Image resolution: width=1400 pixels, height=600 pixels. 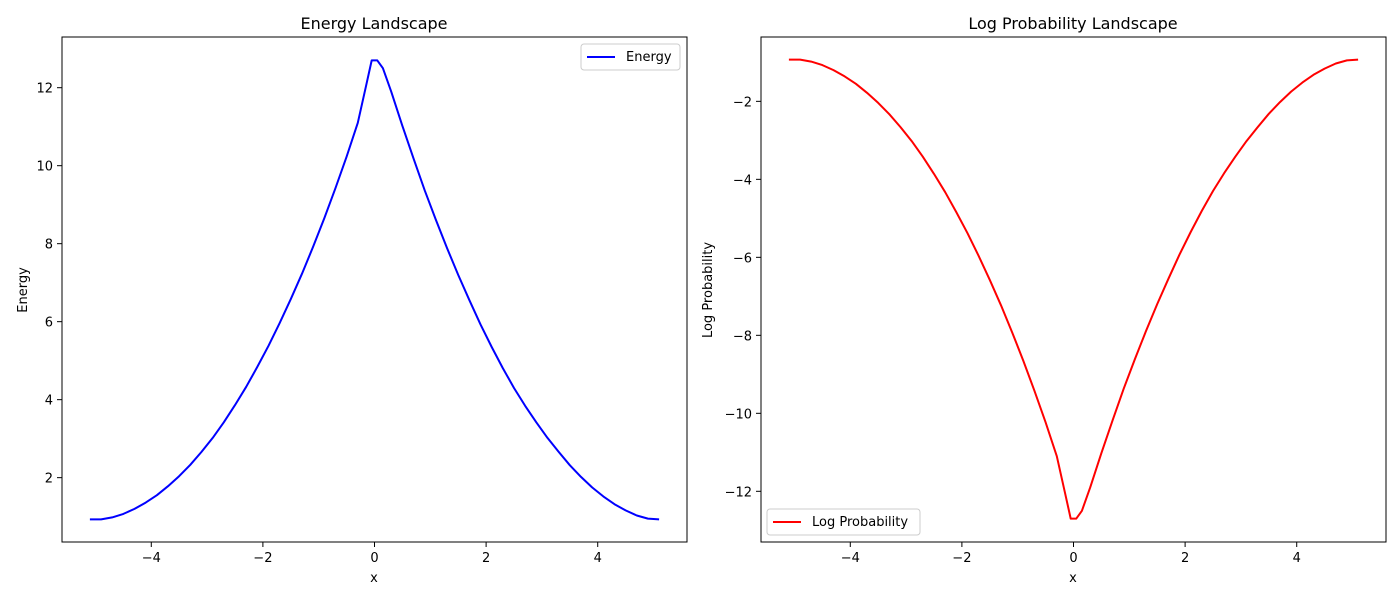 I want to click on energy-y-tick-label: 4, so click(x=49, y=401).